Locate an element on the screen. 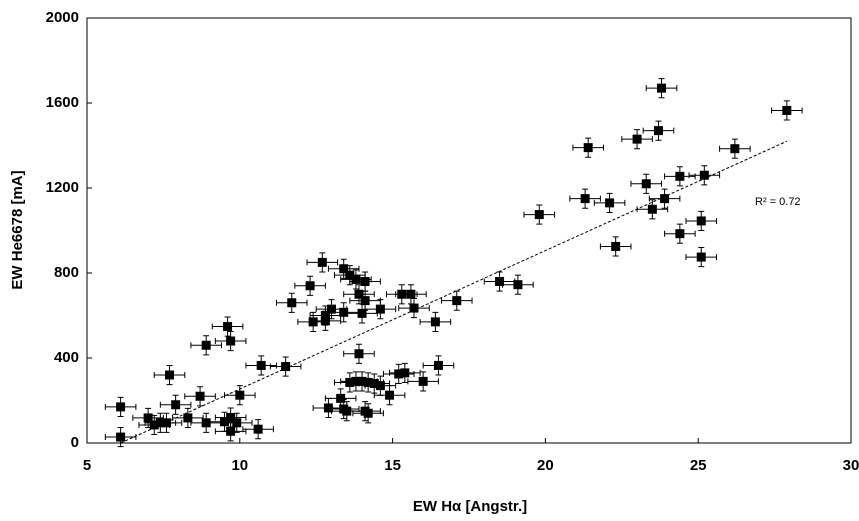  x-tick-label: 5 is located at coordinates (87, 465).